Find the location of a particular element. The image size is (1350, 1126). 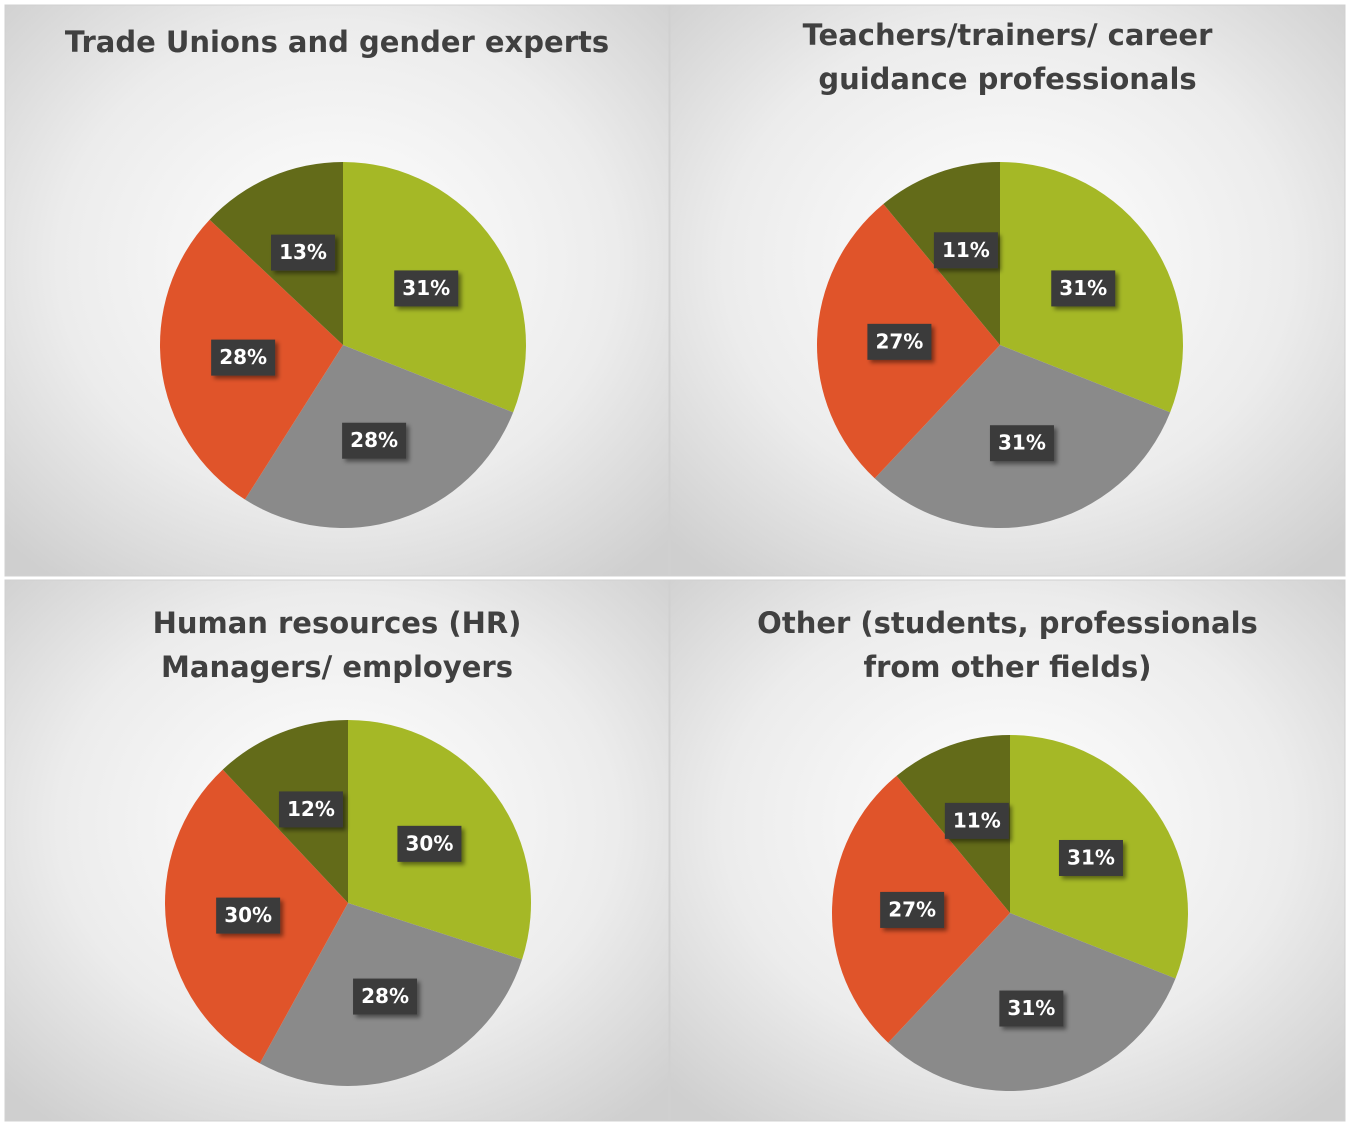

data-label: 13% is located at coordinates (303, 252).